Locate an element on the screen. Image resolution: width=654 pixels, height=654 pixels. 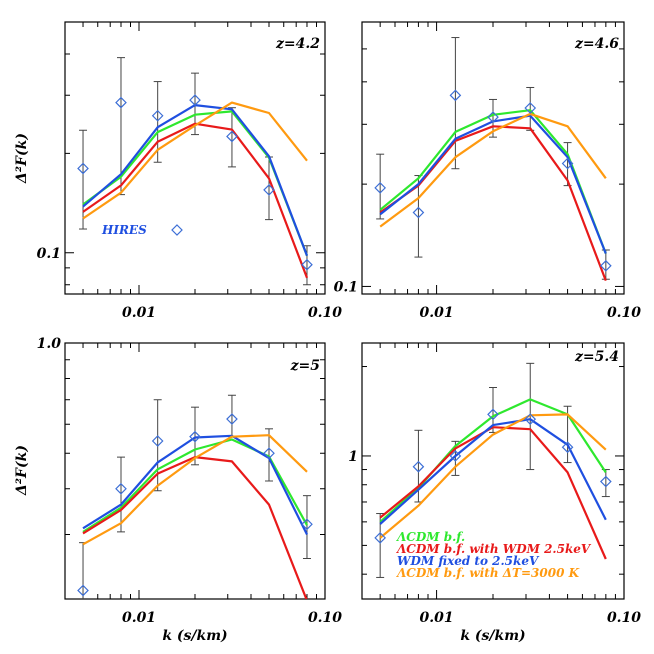
legend-entry: ΛCDM b.f. with ΔT=3000 K is located at coordinates (488, 573).